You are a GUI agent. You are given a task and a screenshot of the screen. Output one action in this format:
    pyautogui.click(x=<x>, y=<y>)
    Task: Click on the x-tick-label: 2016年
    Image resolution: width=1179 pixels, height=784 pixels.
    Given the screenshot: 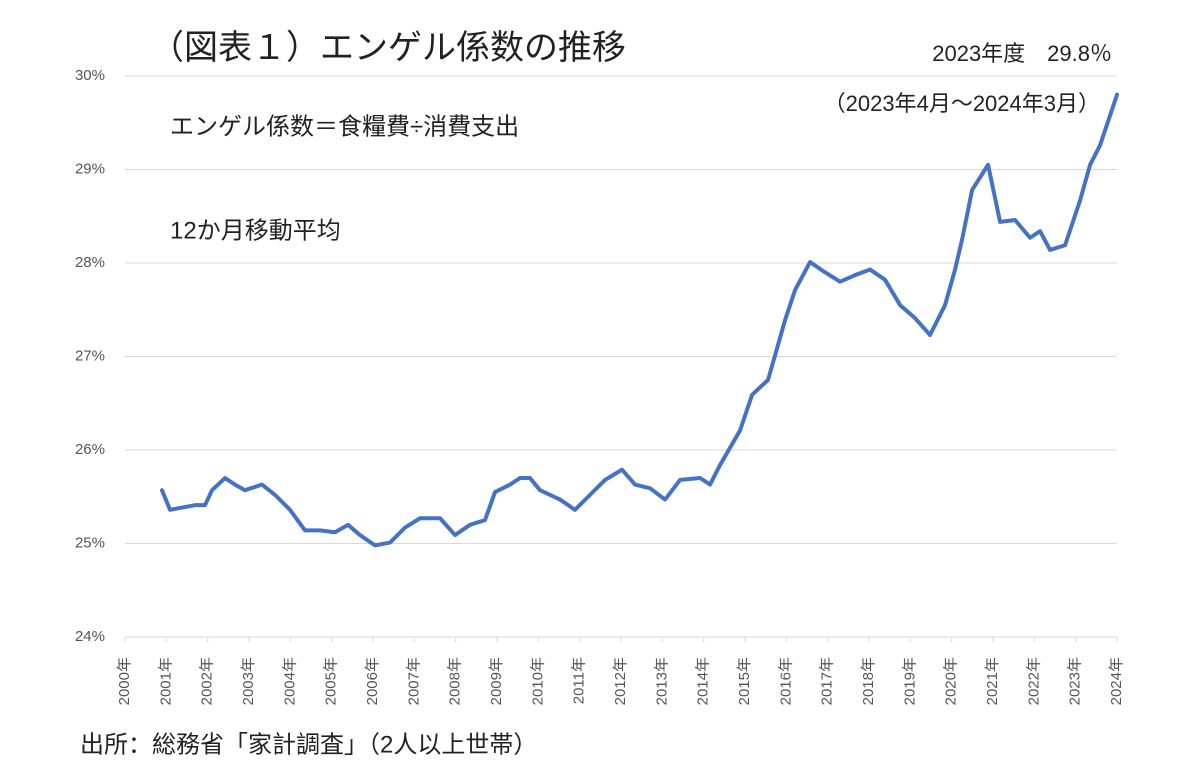 What is the action you would take?
    pyautogui.click(x=785, y=681)
    